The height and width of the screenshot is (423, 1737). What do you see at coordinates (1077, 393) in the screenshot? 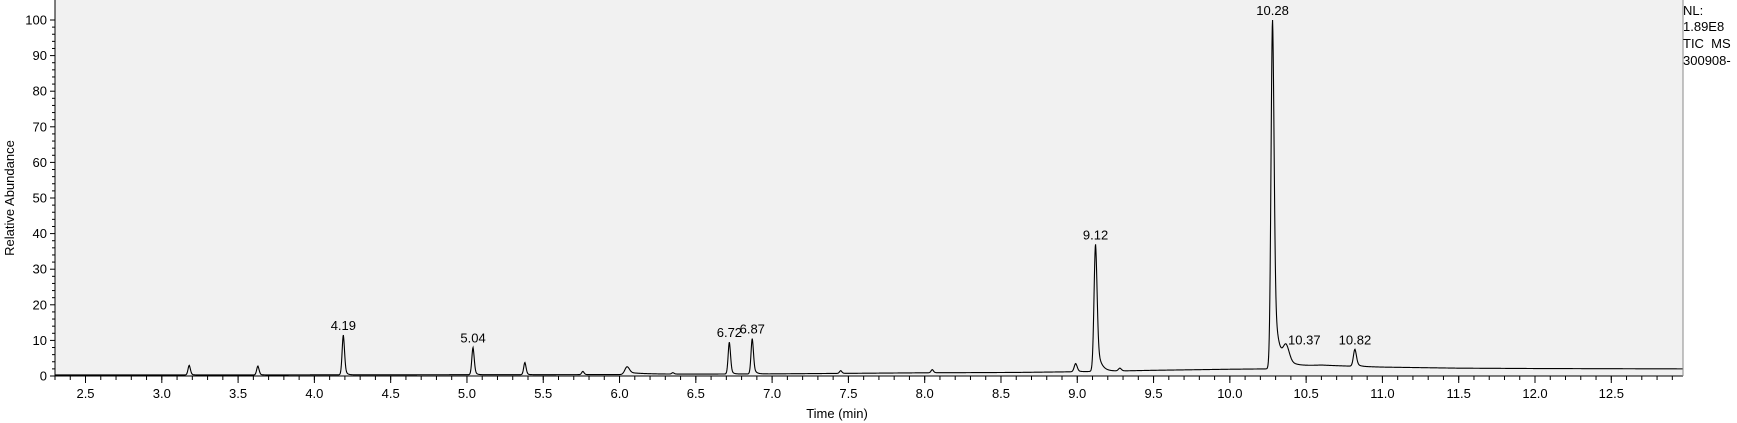
I see `x-tick-label: 9.0` at bounding box center [1077, 393].